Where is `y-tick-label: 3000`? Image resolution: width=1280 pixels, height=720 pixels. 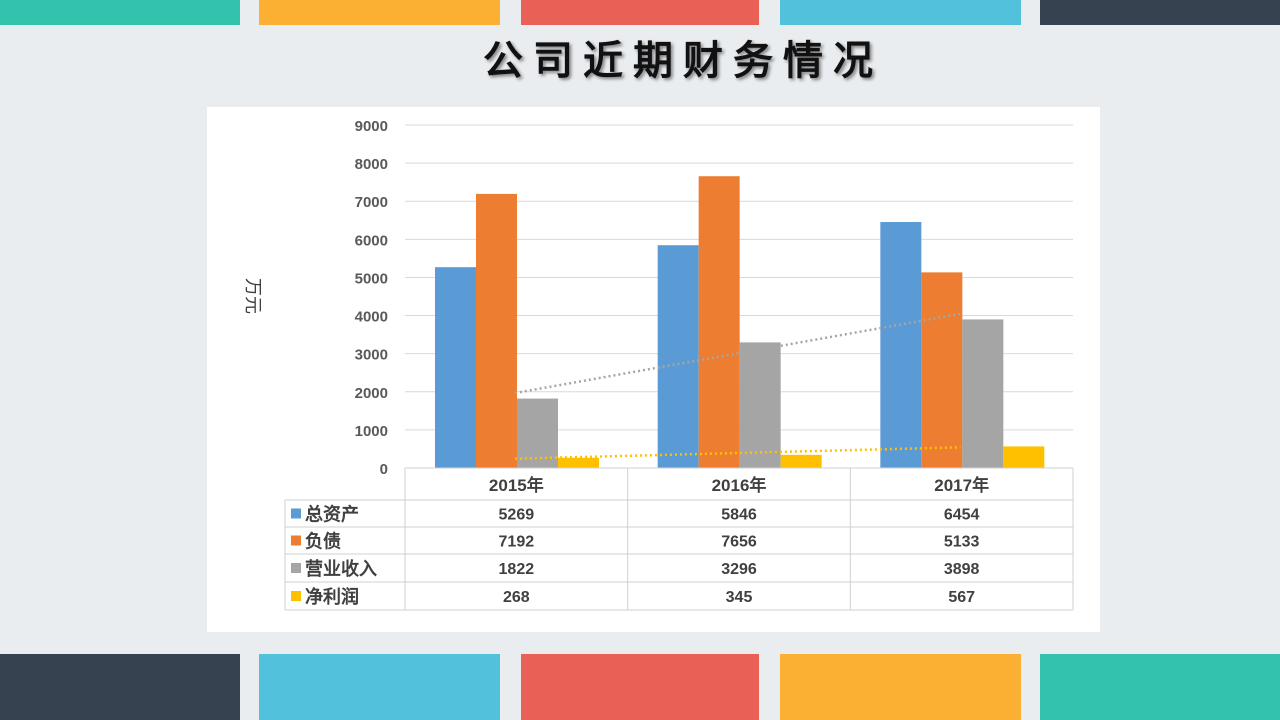
y-tick-label: 3000 is located at coordinates (371, 355).